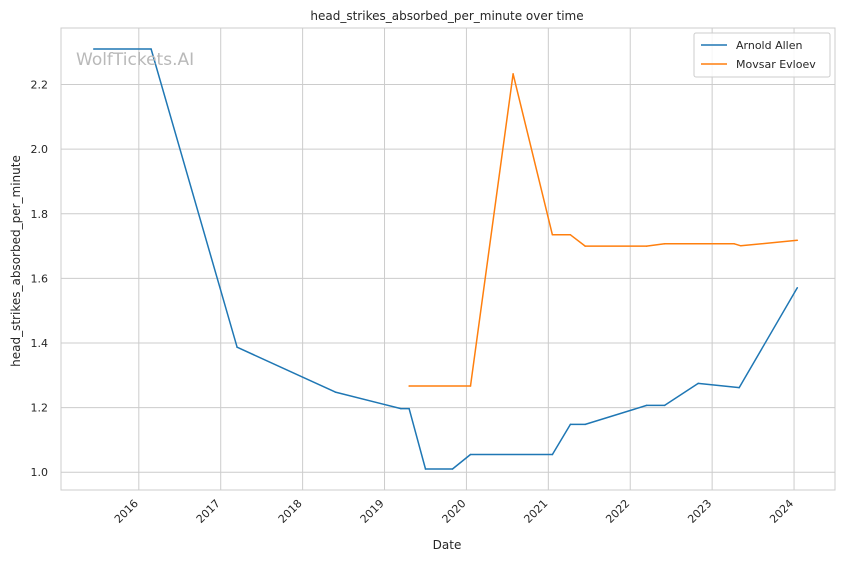  Describe the element at coordinates (40, 343) in the screenshot. I see `y-tick-label: 1.4` at that location.